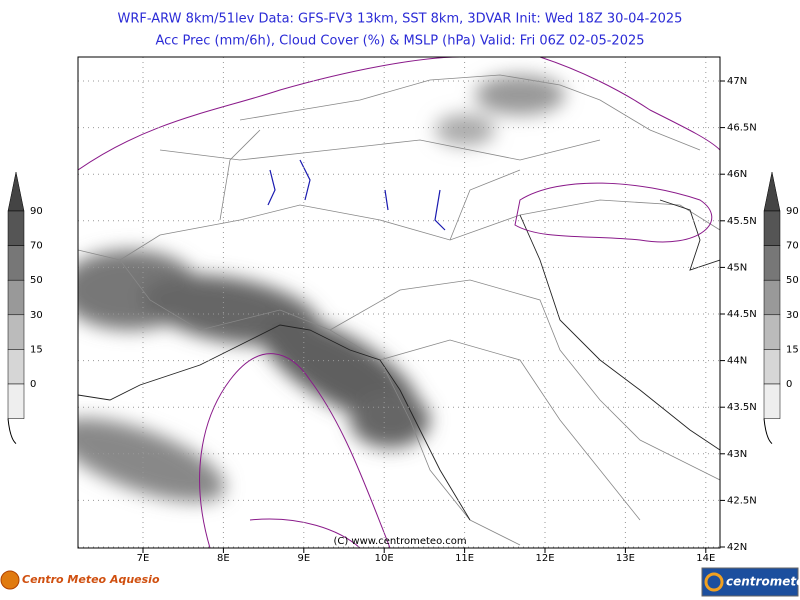 This screenshot has height=600, width=800. I want to click on colorbar-right: 90 70 50 30 15 0, so click(781, 307).